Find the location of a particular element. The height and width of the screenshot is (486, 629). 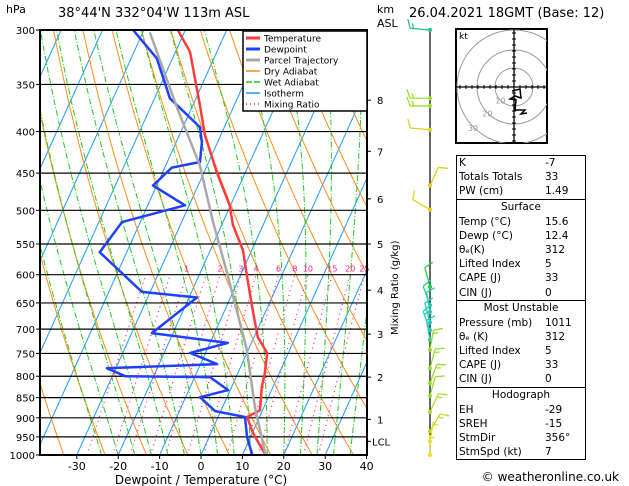

y-tick-label: 650 is located at coordinates (25, 304).